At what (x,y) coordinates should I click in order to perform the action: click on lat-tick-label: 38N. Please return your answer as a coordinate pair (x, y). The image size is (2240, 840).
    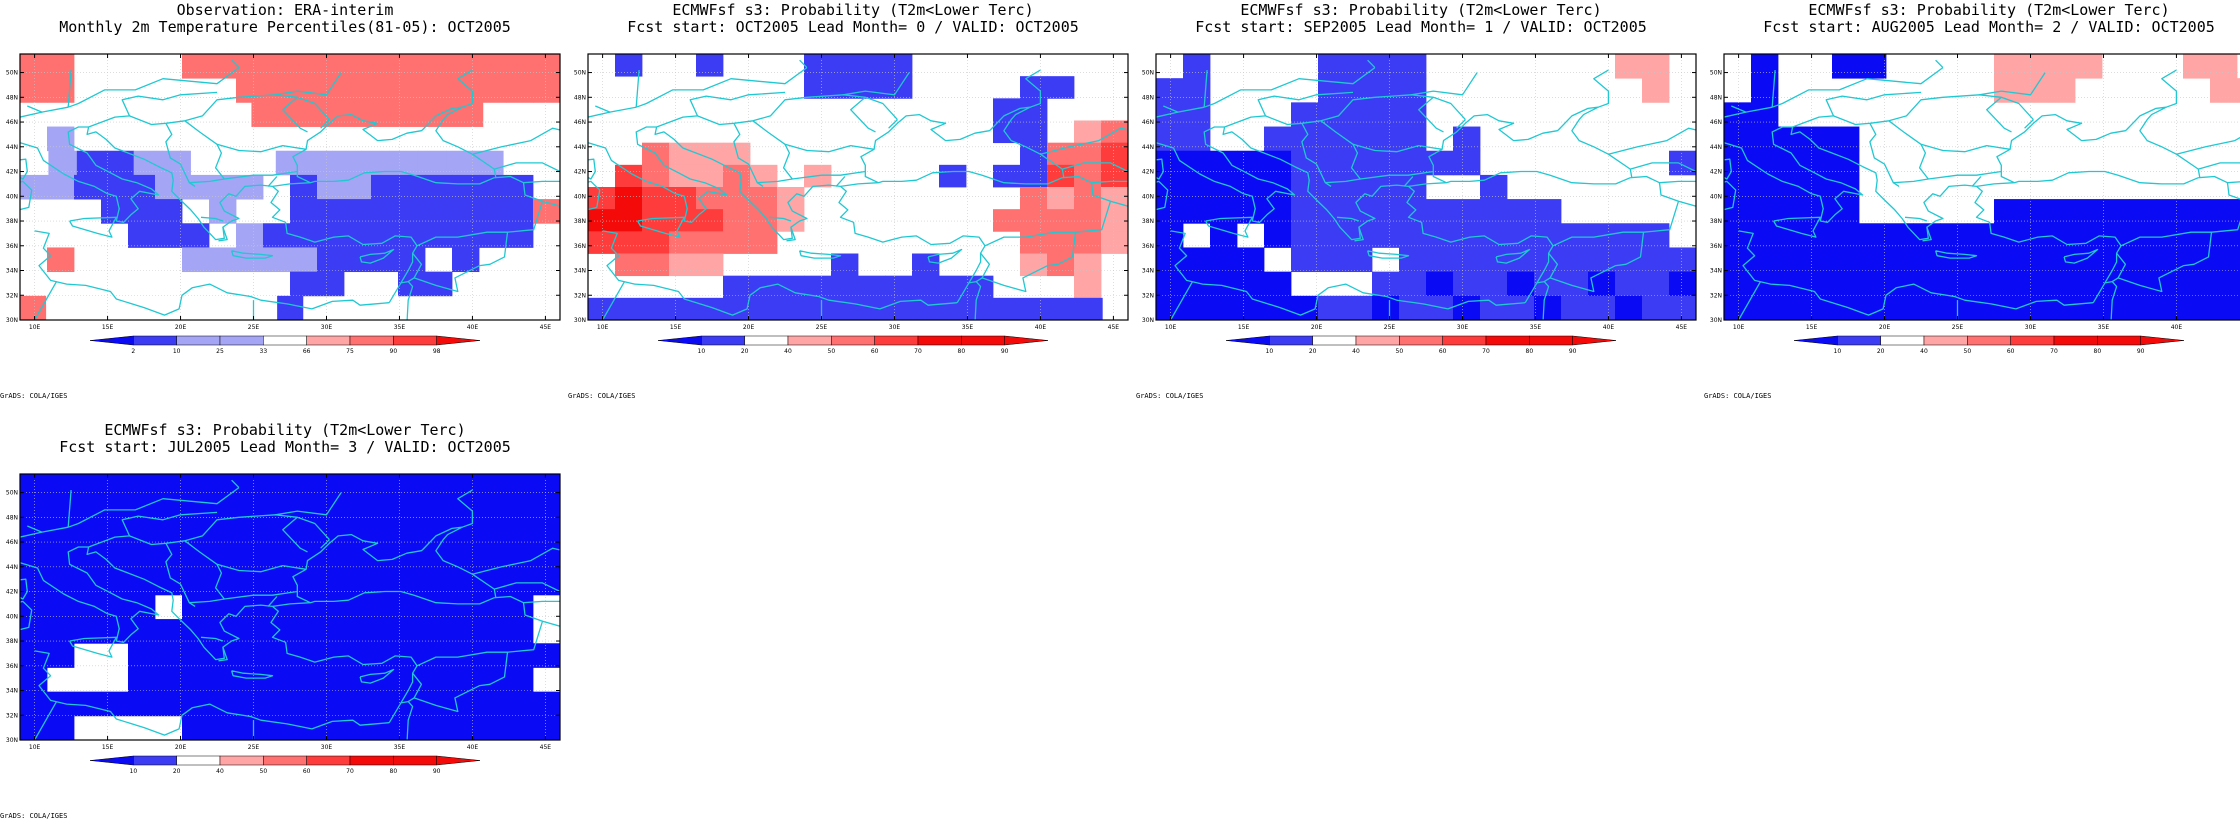
    Looking at the image, I should click on (12, 641).